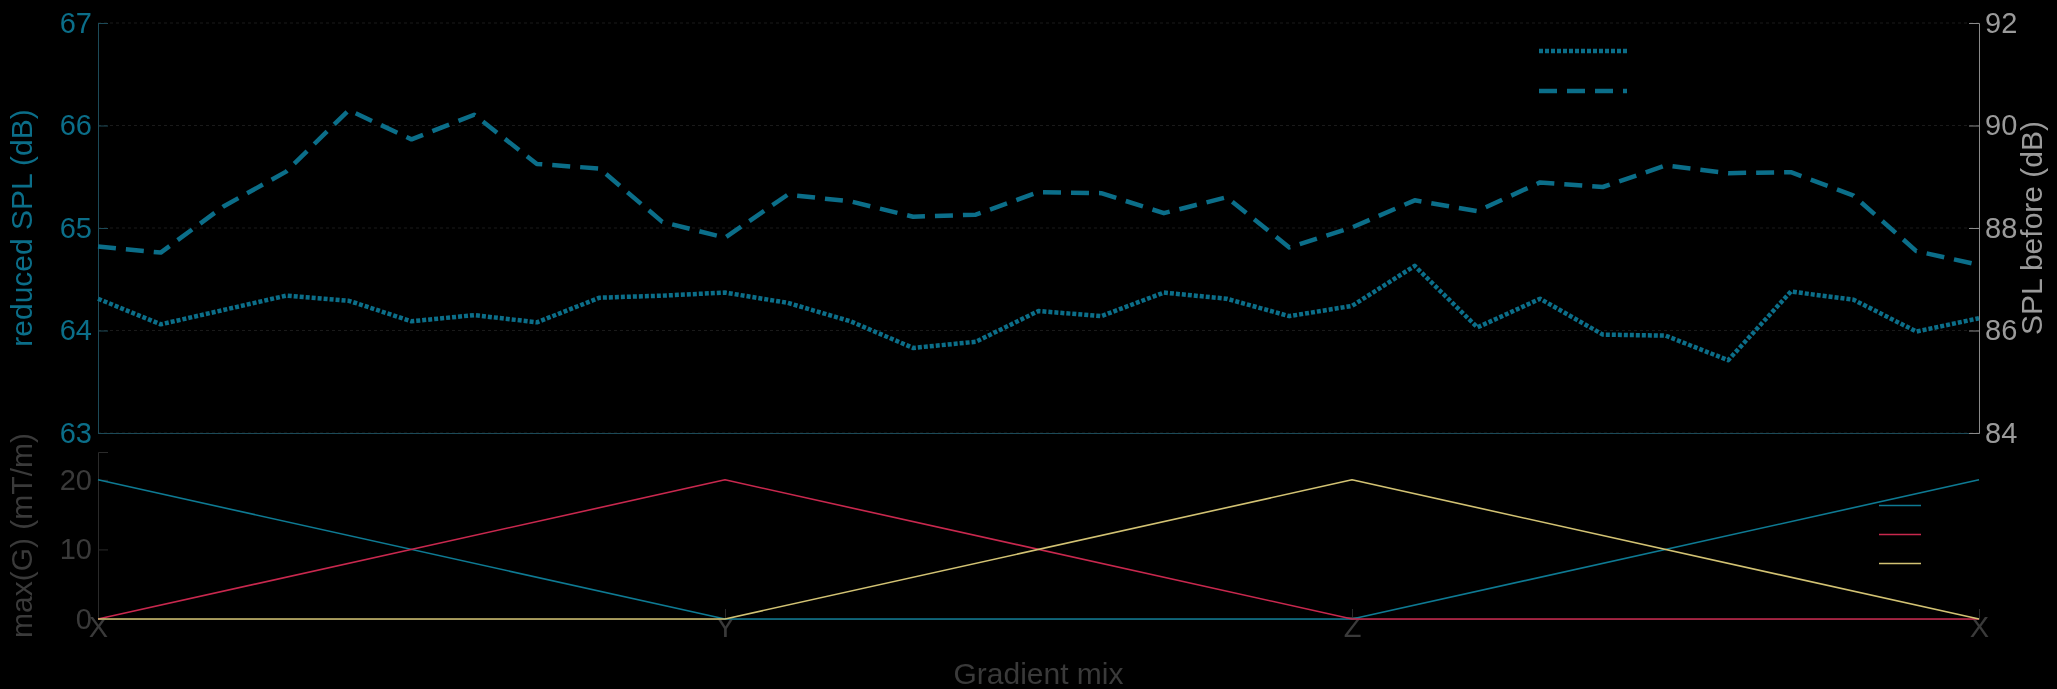  Describe the element at coordinates (2001, 22) in the screenshot. I see `y2-tick-label: 92` at that location.